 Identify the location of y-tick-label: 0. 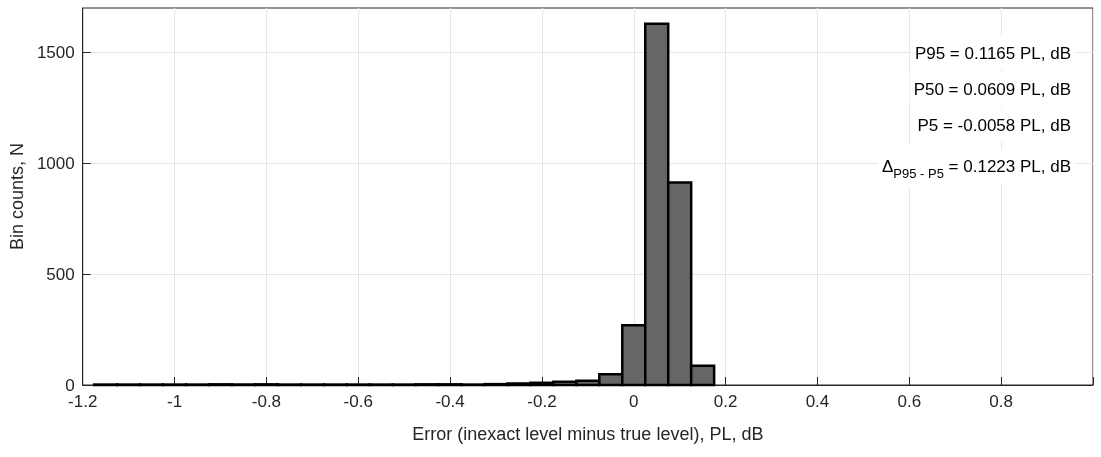
(70, 385).